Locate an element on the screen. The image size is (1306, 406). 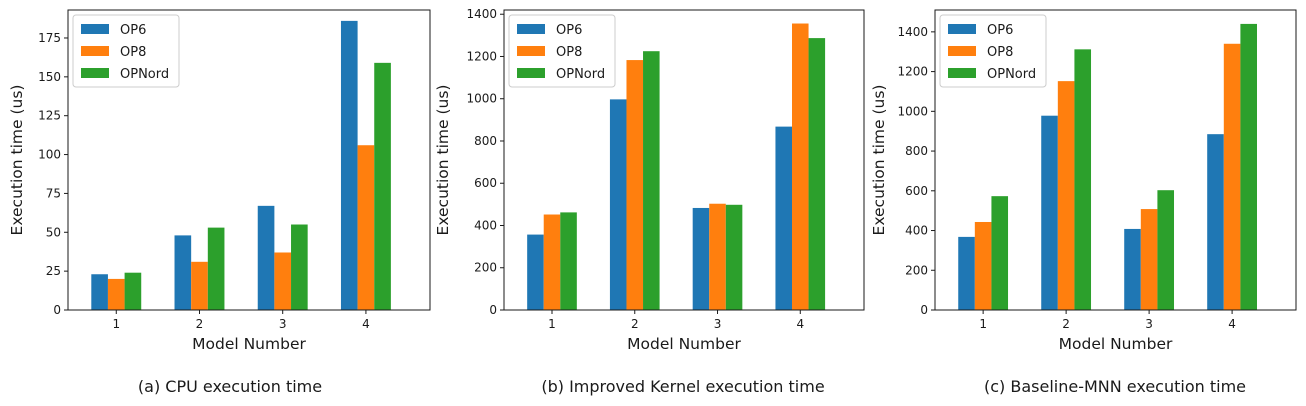
y-tick-label: 175 is located at coordinates (49, 38).